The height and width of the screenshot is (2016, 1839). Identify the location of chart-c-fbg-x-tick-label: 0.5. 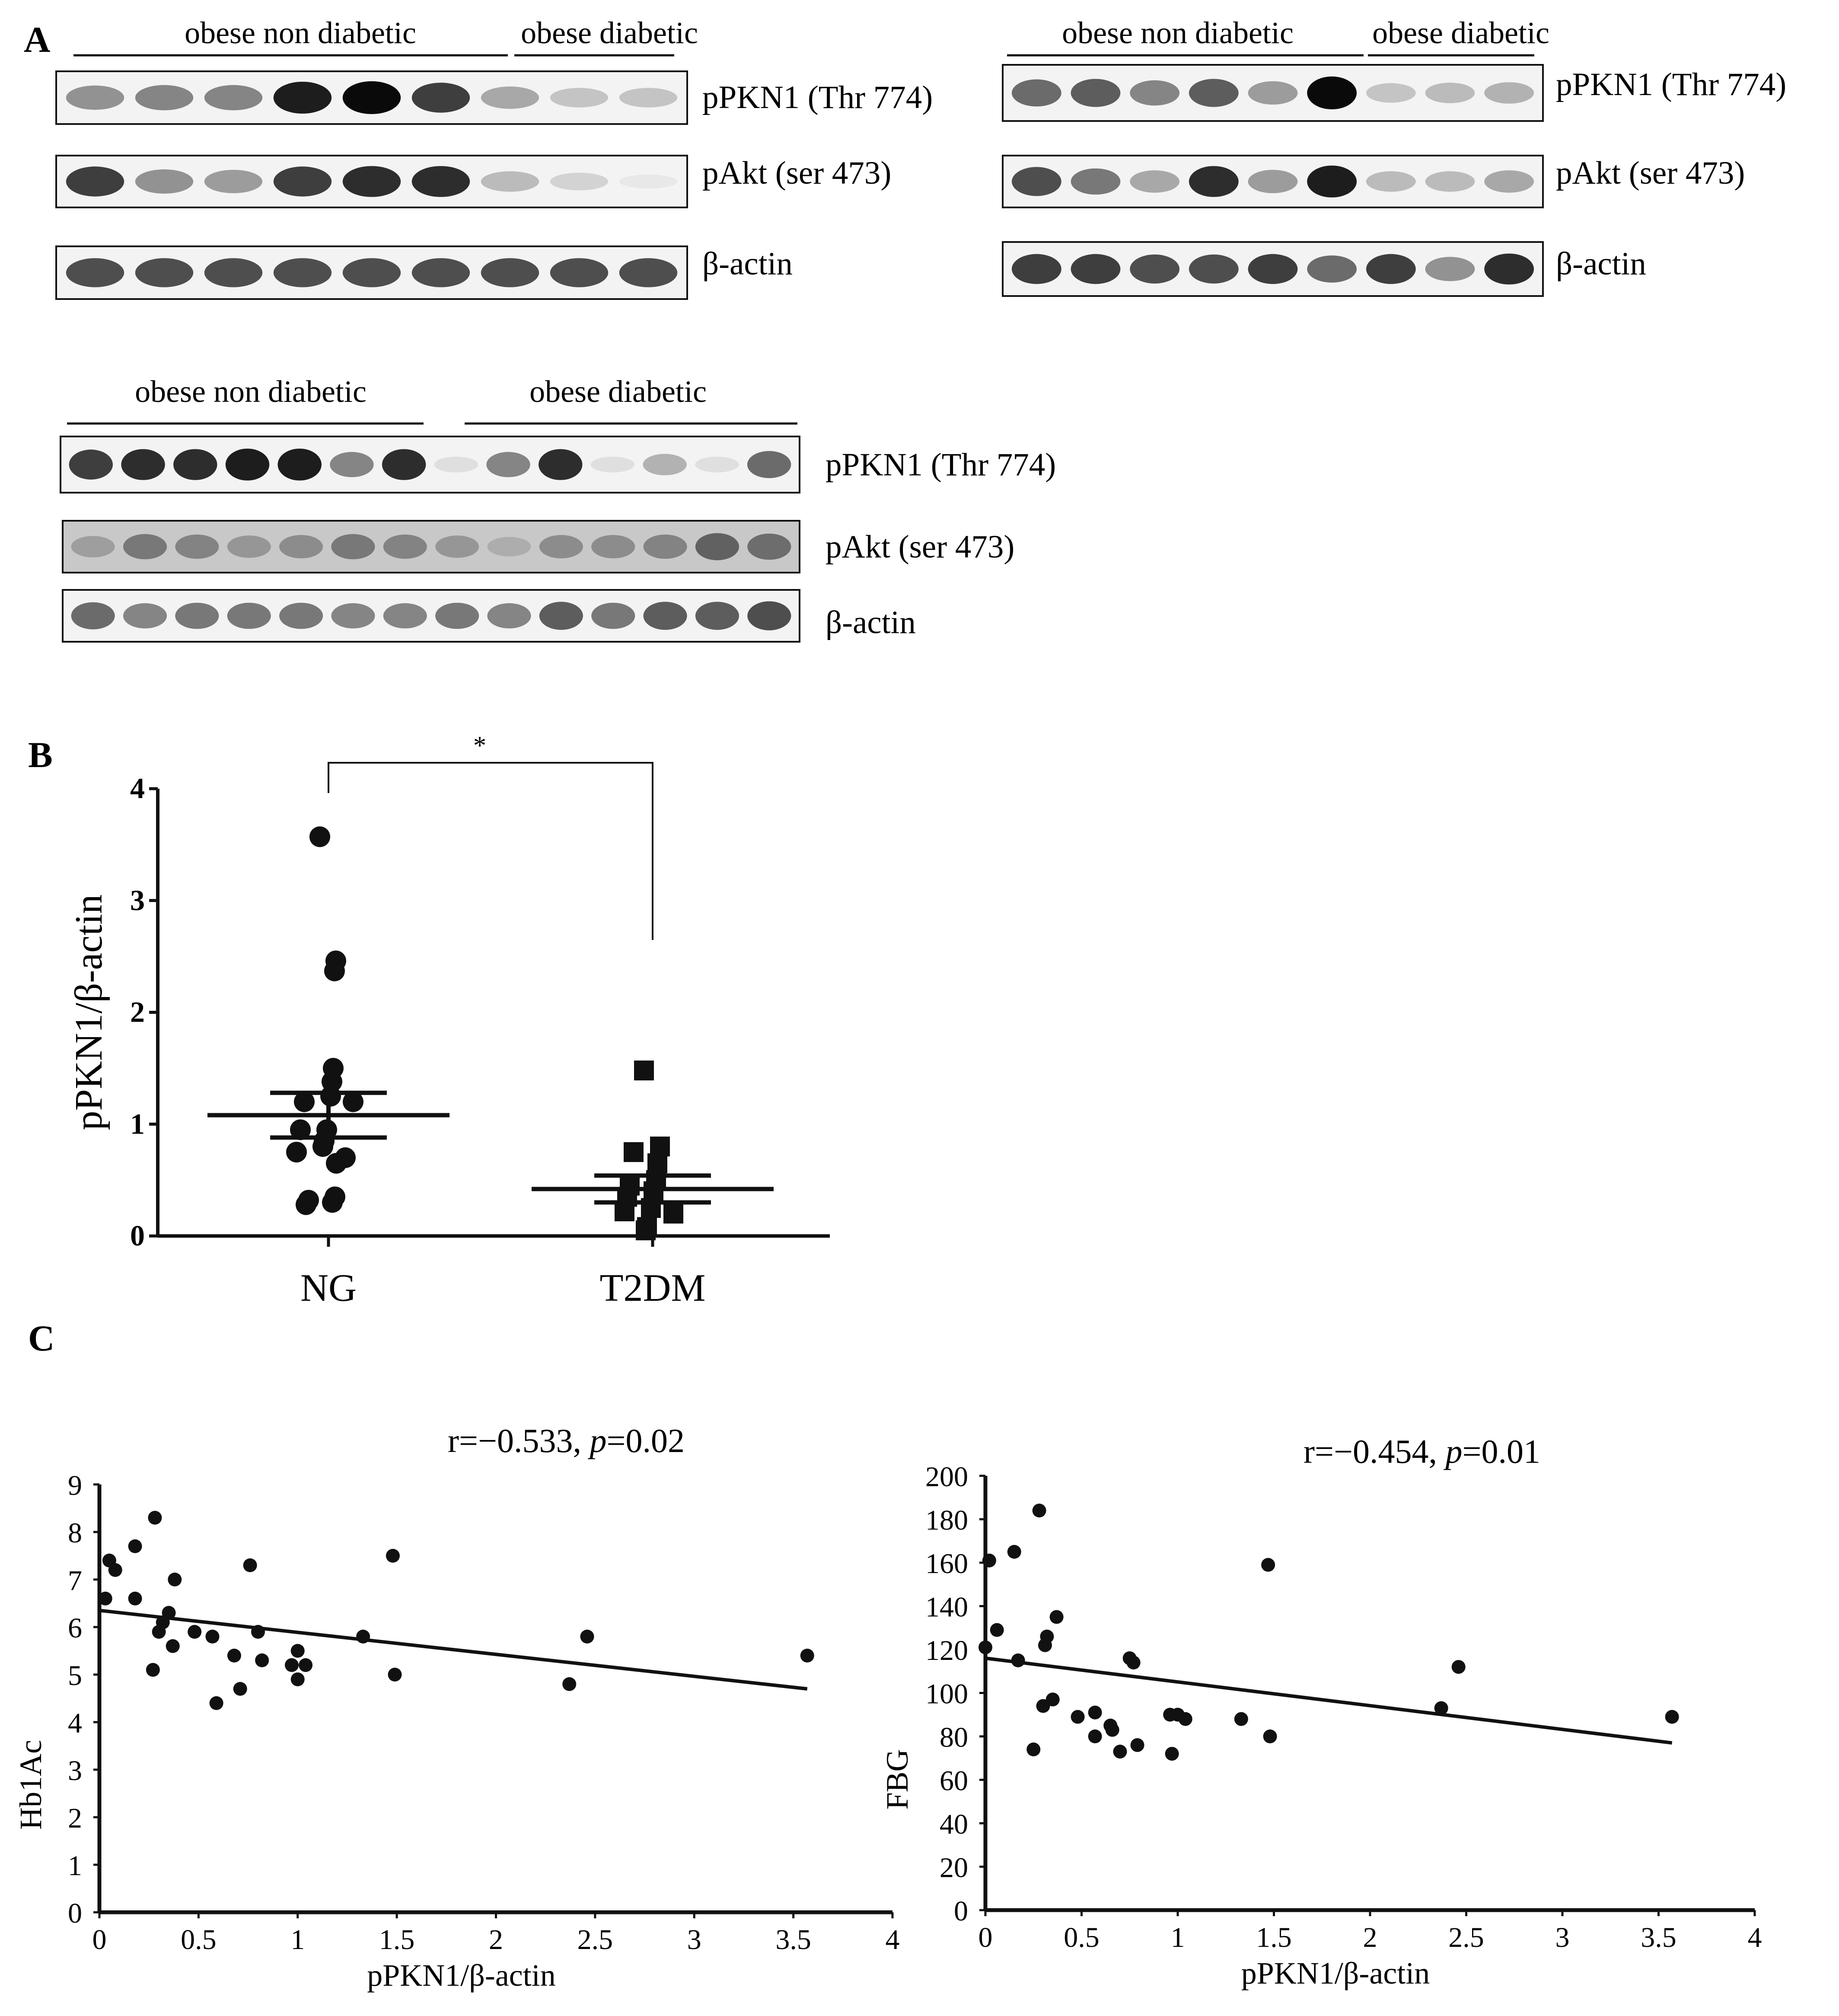
(1082, 1938).